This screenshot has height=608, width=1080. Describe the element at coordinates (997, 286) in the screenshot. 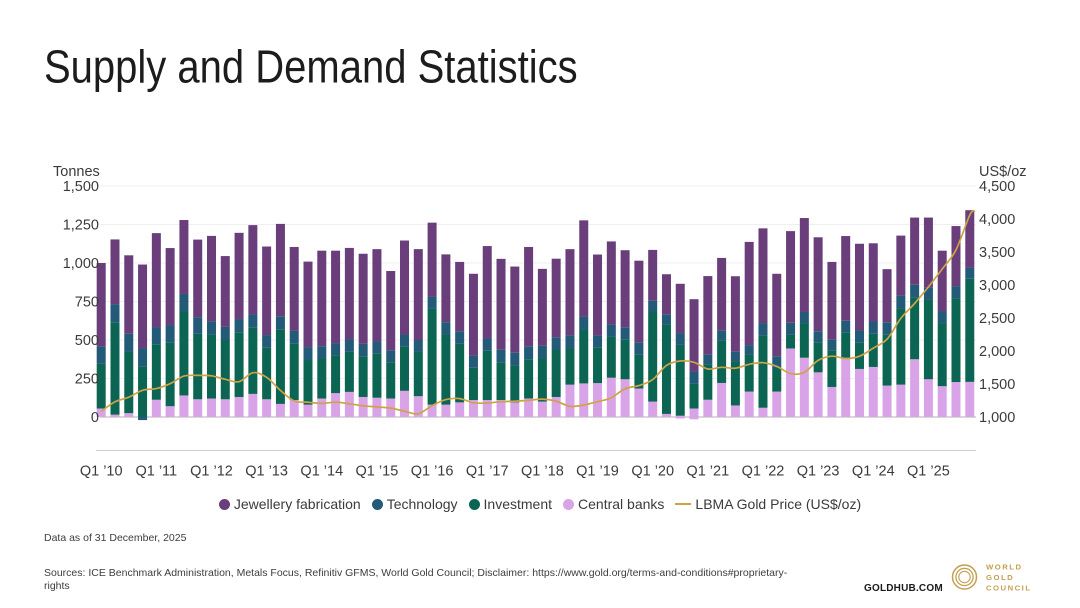

I see `svg-text: 3,000` at that location.